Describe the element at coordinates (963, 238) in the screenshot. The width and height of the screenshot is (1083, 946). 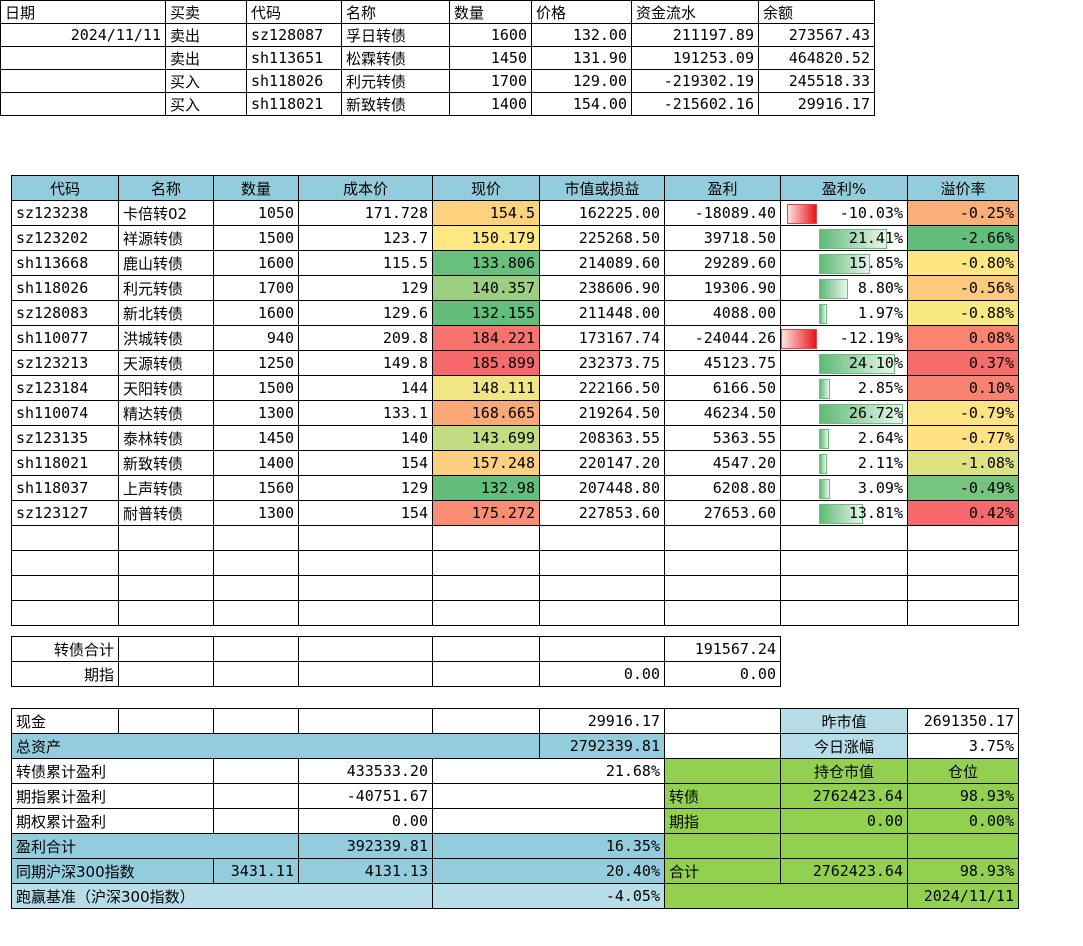
I see `holding-premium: -2.66%` at that location.